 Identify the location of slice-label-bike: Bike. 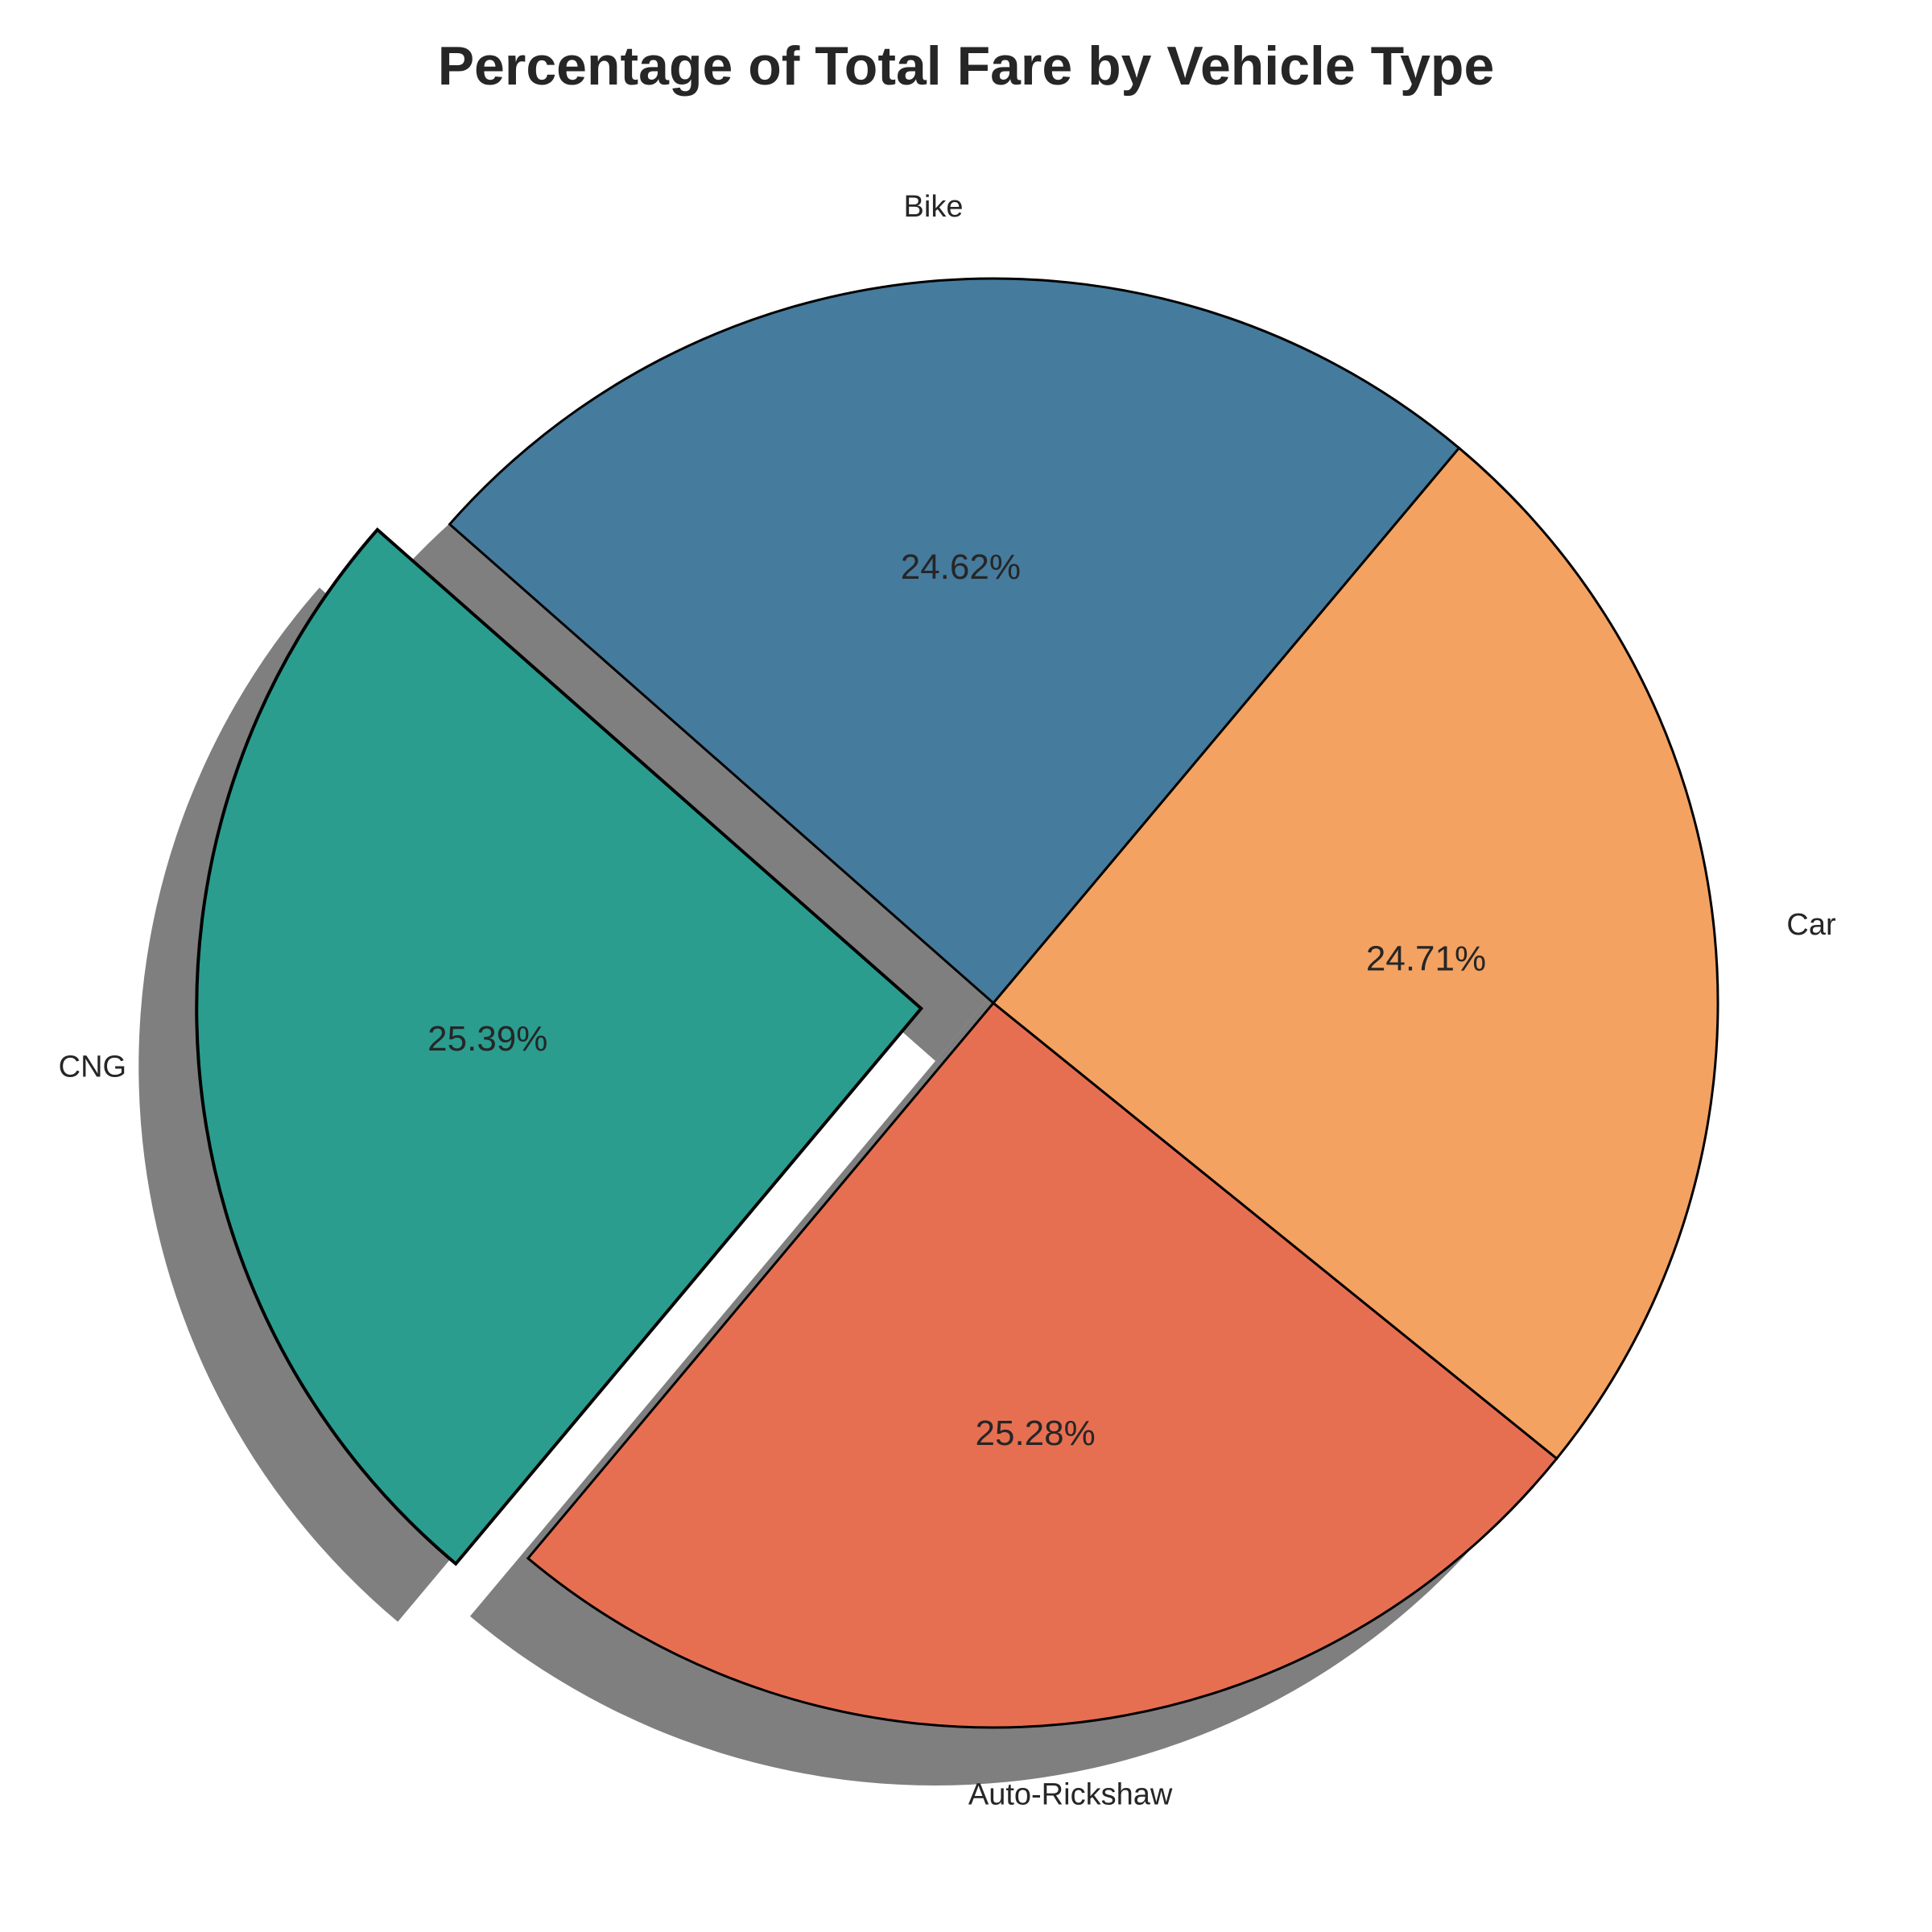
(934, 207).